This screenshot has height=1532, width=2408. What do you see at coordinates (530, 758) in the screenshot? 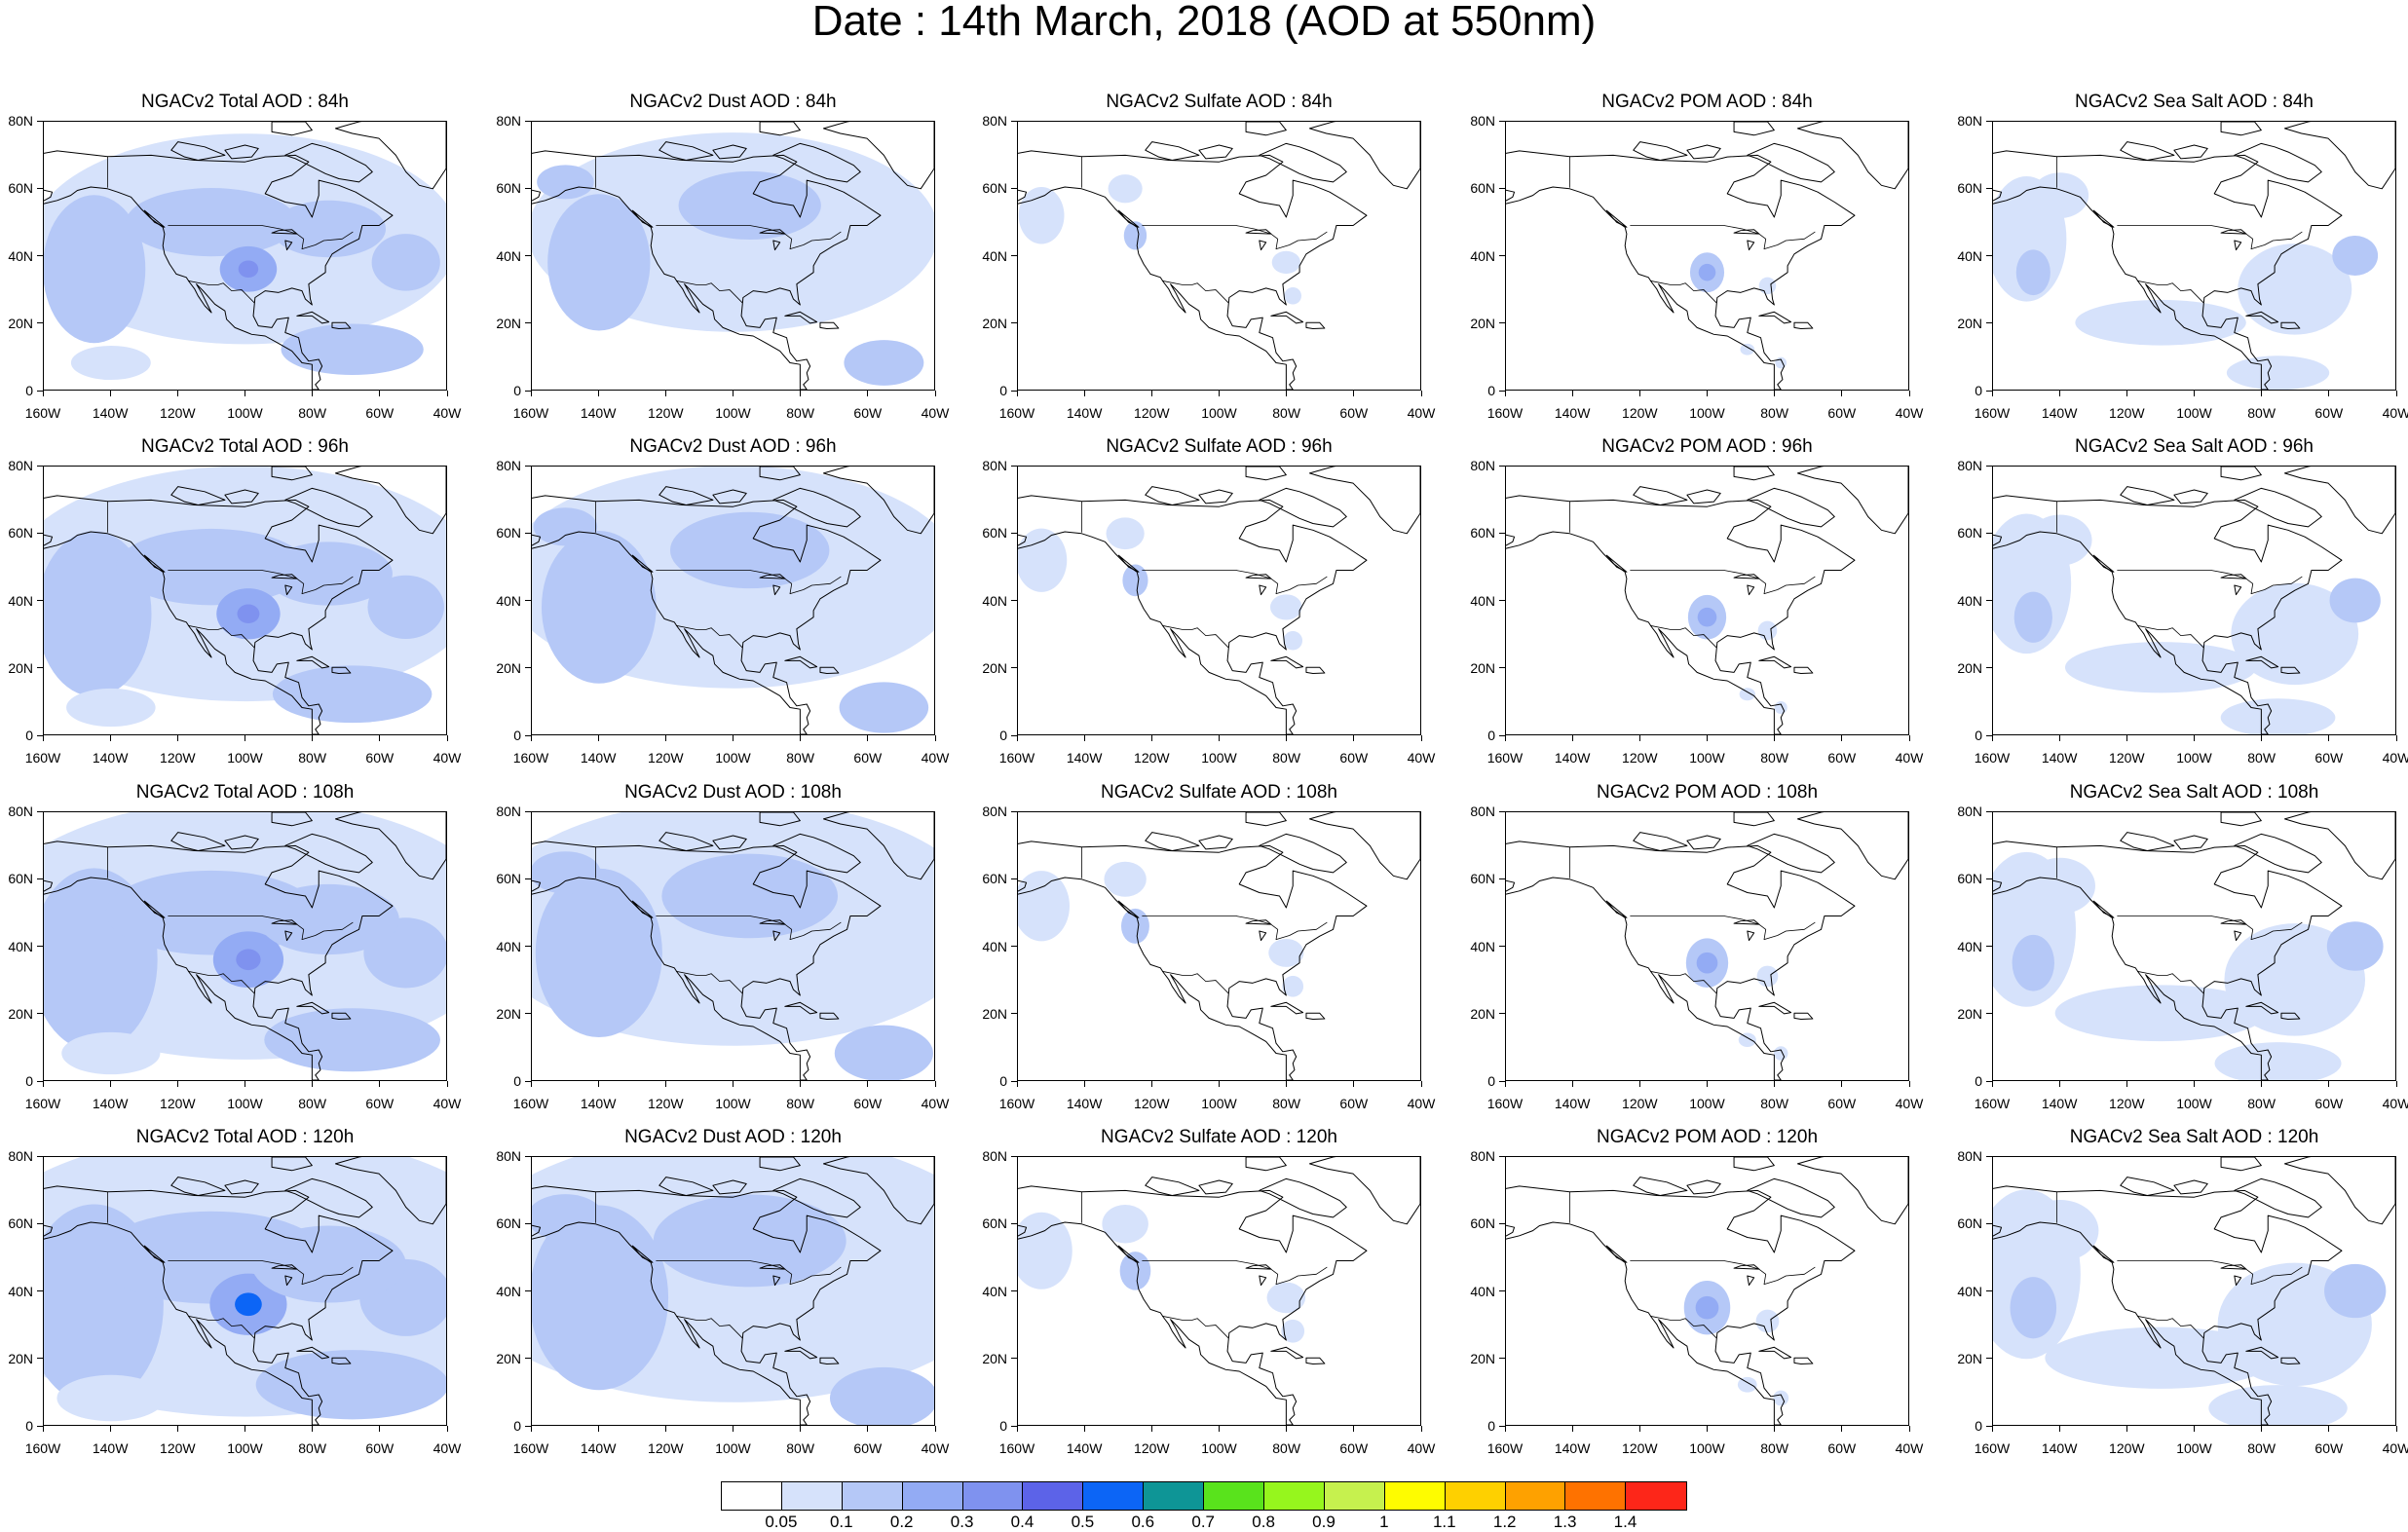
I see `lon-tick-label: 160W` at bounding box center [530, 758].